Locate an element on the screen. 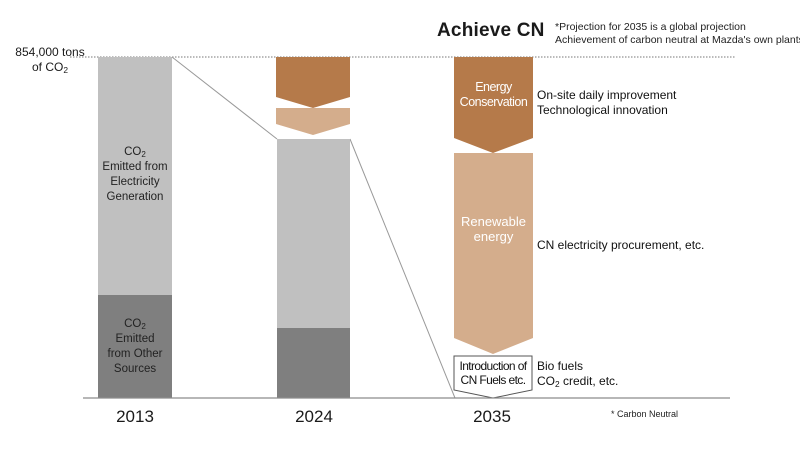 This screenshot has width=800, height=450. bar-2013-other is located at coordinates (135, 346).